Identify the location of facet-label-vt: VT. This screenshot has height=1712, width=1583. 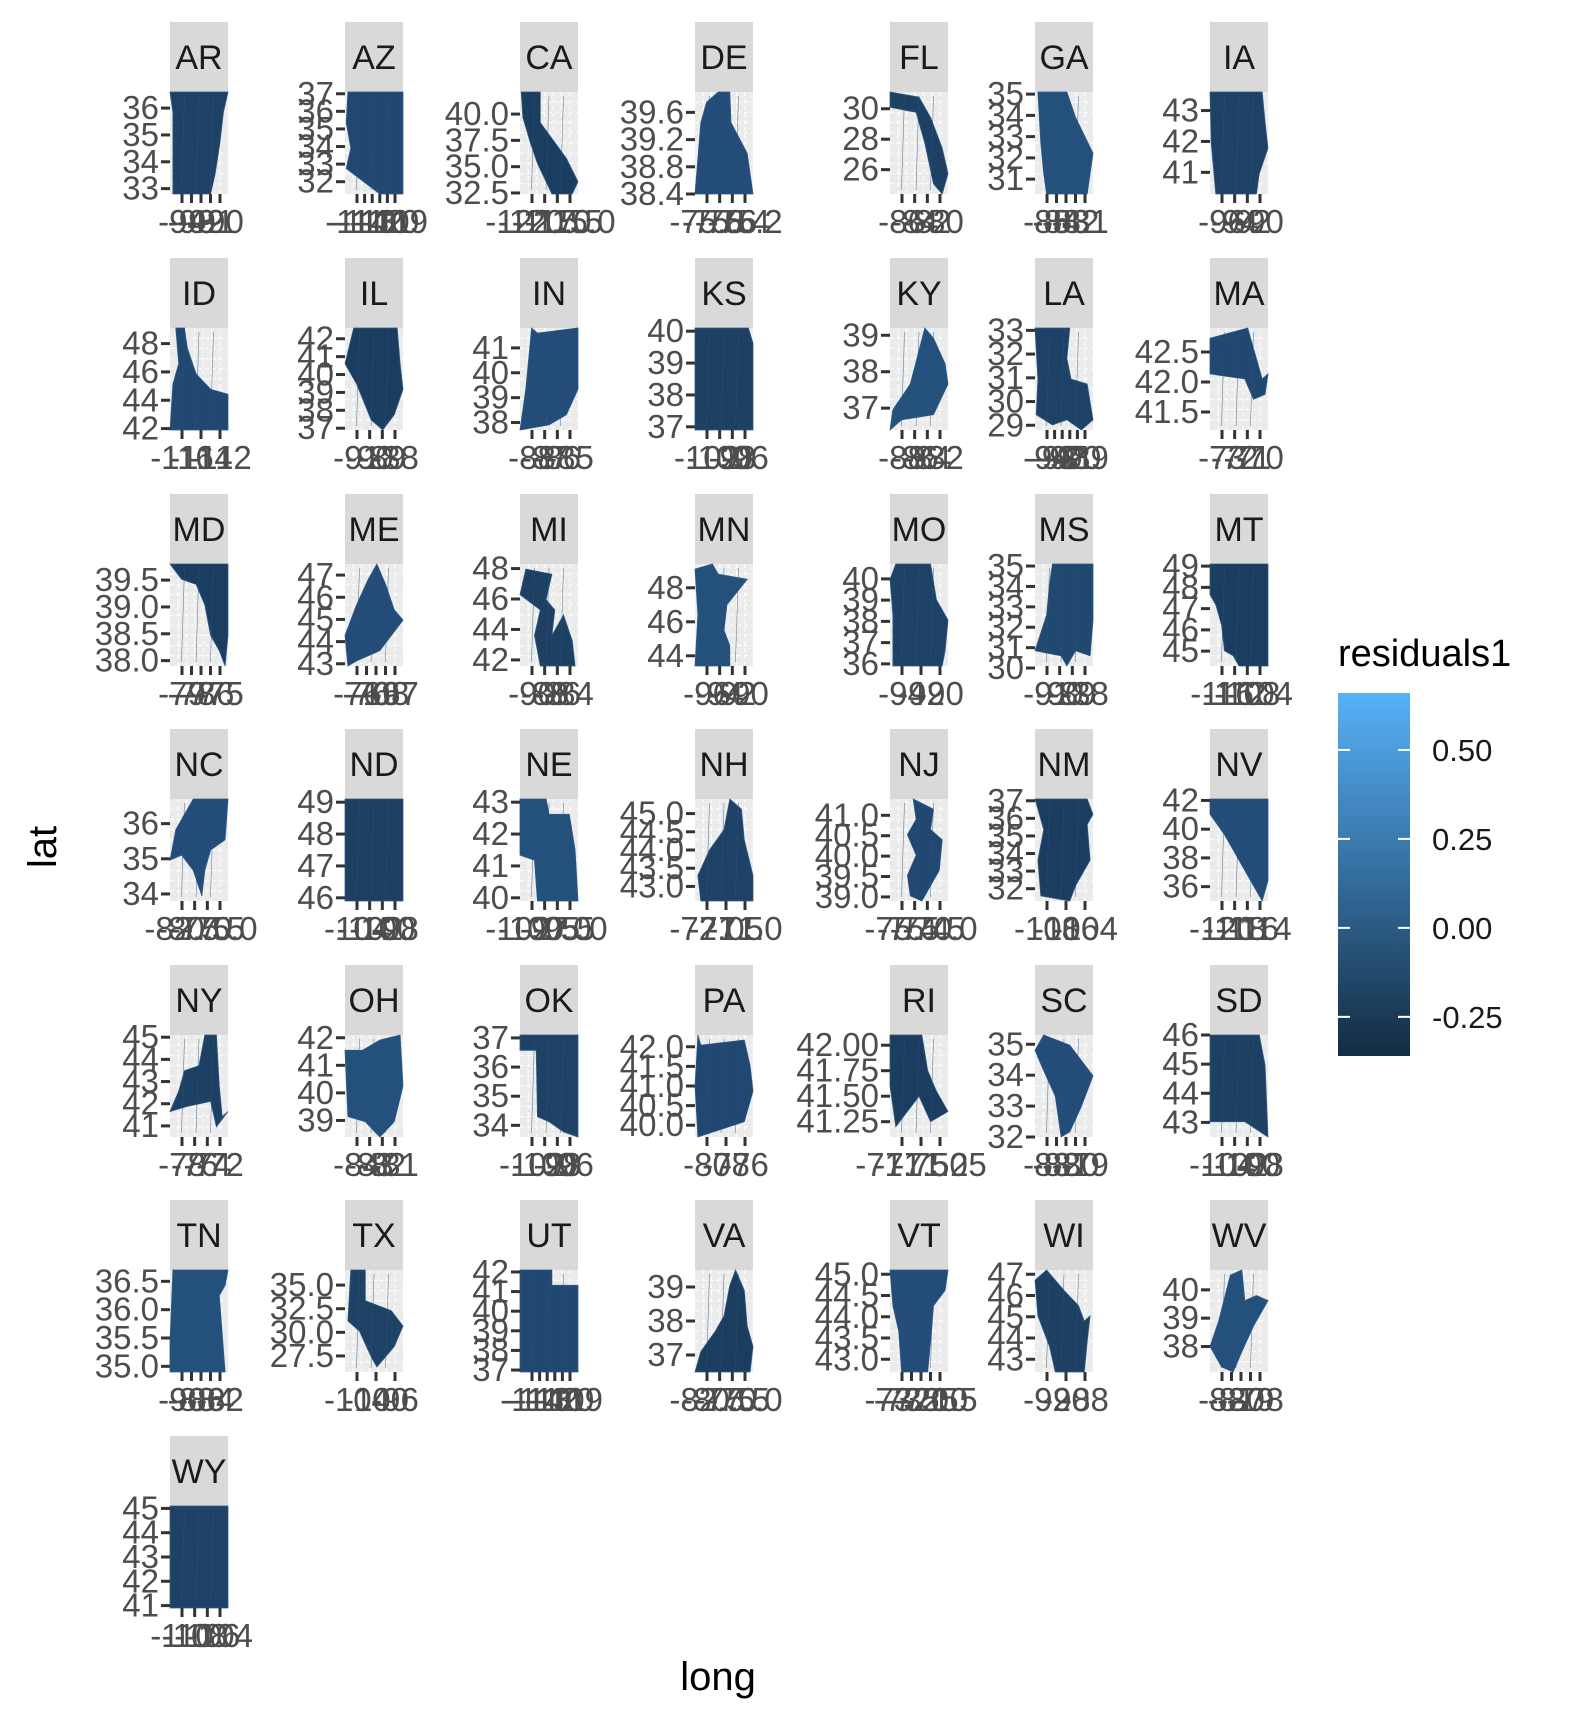
(918, 1236).